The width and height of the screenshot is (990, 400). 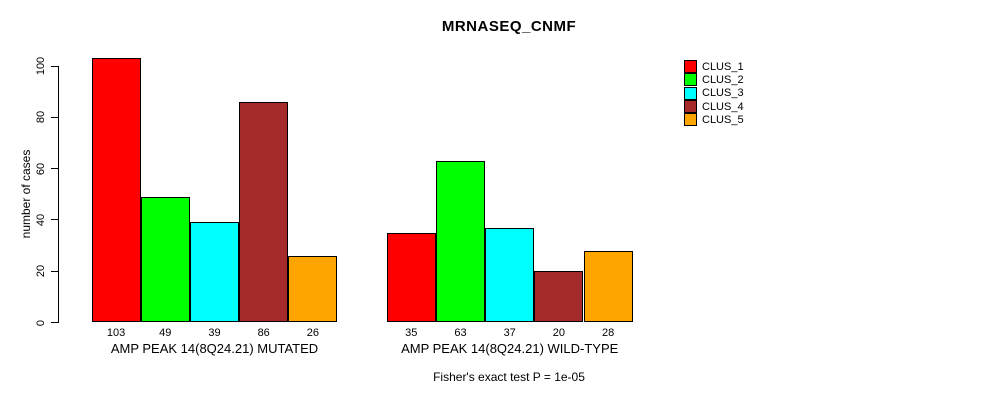 What do you see at coordinates (723, 119) in the screenshot?
I see `legend-label: CLUS_5` at bounding box center [723, 119].